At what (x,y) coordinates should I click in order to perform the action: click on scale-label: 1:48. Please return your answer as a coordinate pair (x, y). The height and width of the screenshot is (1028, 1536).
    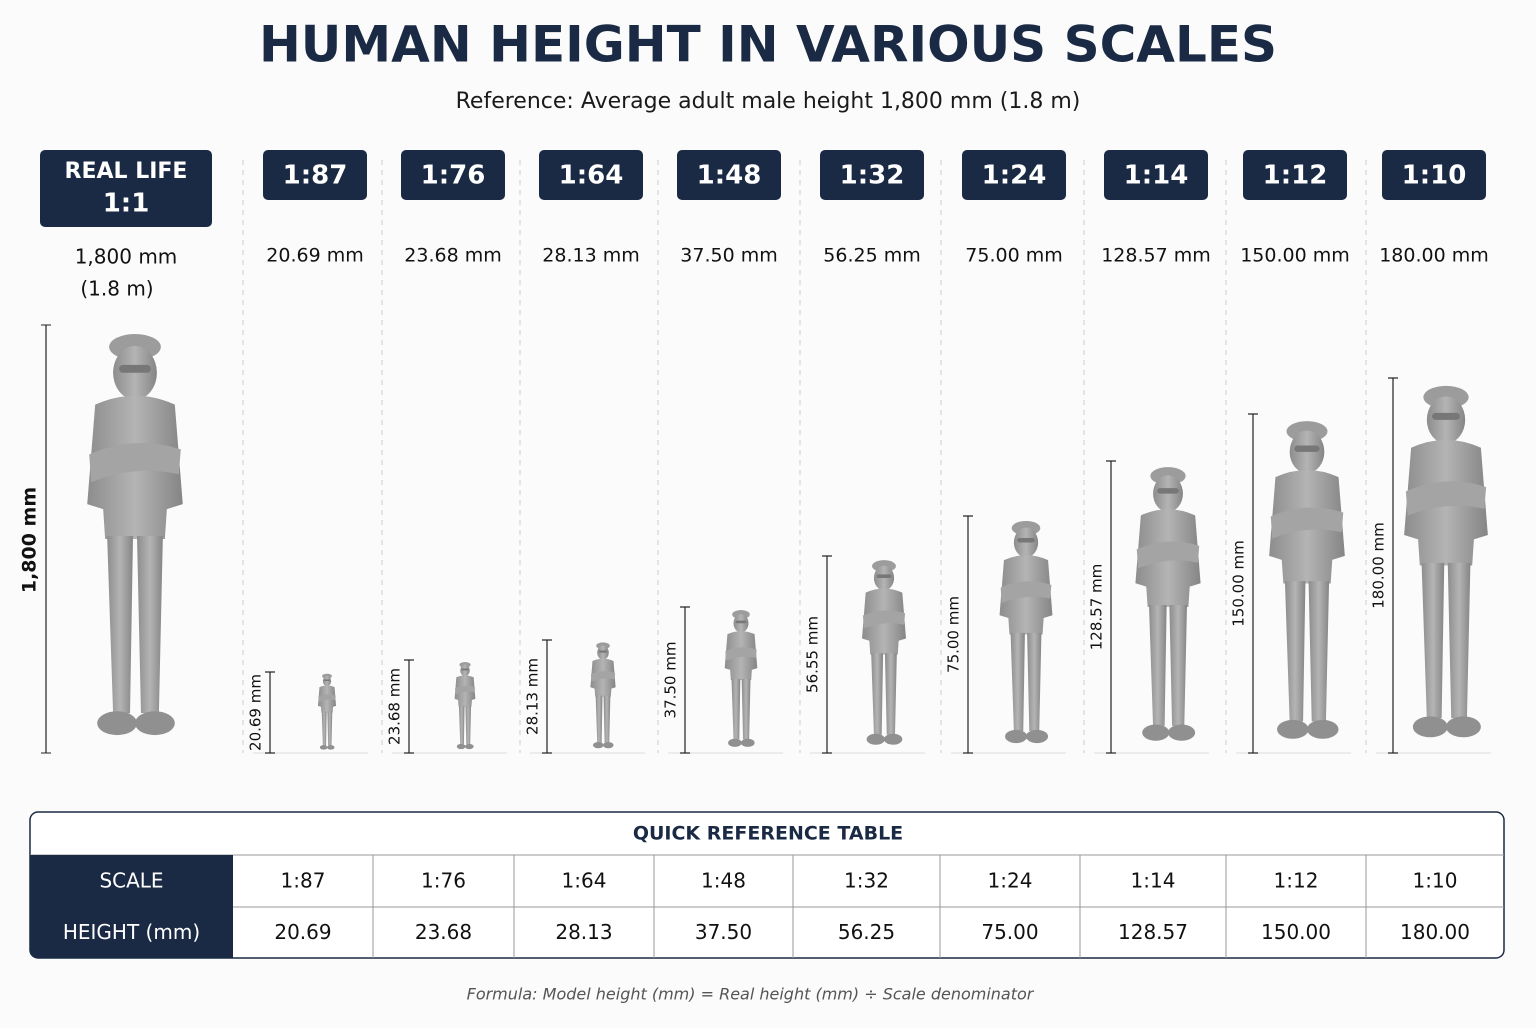
    Looking at the image, I should click on (729, 176).